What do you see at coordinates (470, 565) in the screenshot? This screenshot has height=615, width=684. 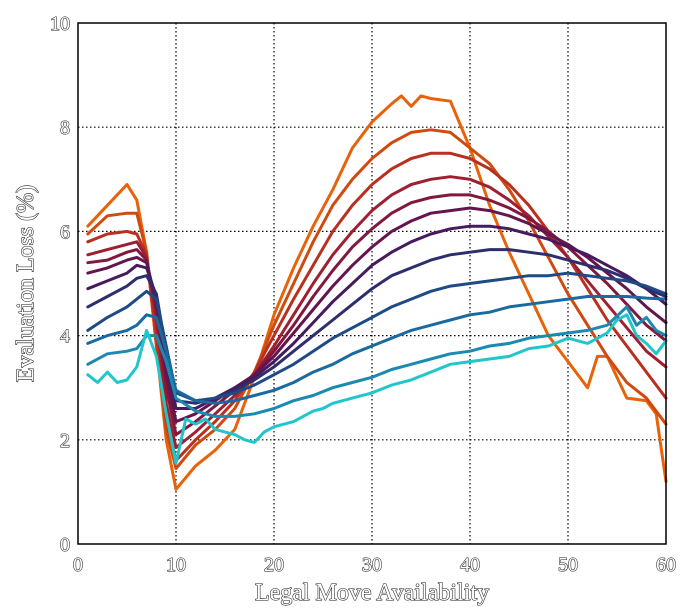 I see `x-tick-label: 40` at bounding box center [470, 565].